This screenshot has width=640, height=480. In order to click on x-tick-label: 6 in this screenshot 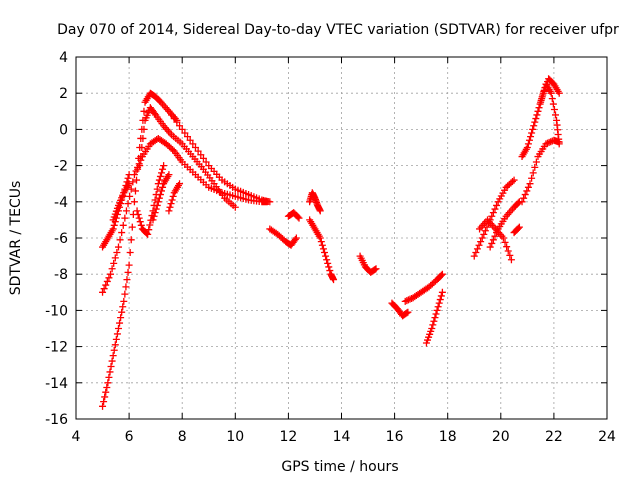, I will do `click(129, 437)`.